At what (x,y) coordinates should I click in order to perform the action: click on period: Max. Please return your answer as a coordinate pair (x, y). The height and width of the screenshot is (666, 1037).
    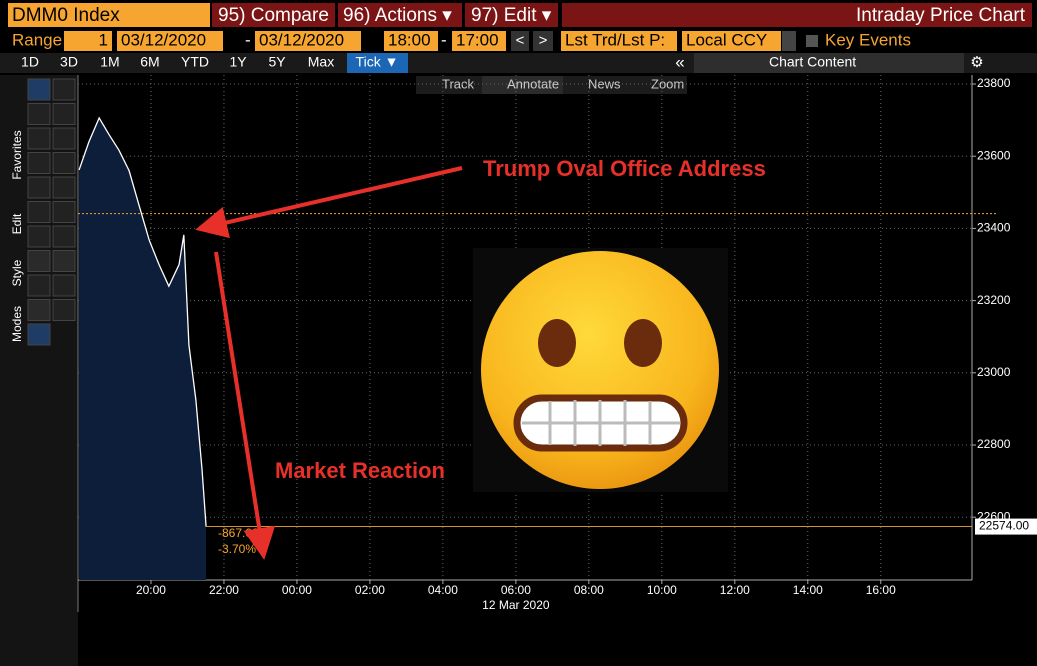
    Looking at the image, I should click on (321, 62).